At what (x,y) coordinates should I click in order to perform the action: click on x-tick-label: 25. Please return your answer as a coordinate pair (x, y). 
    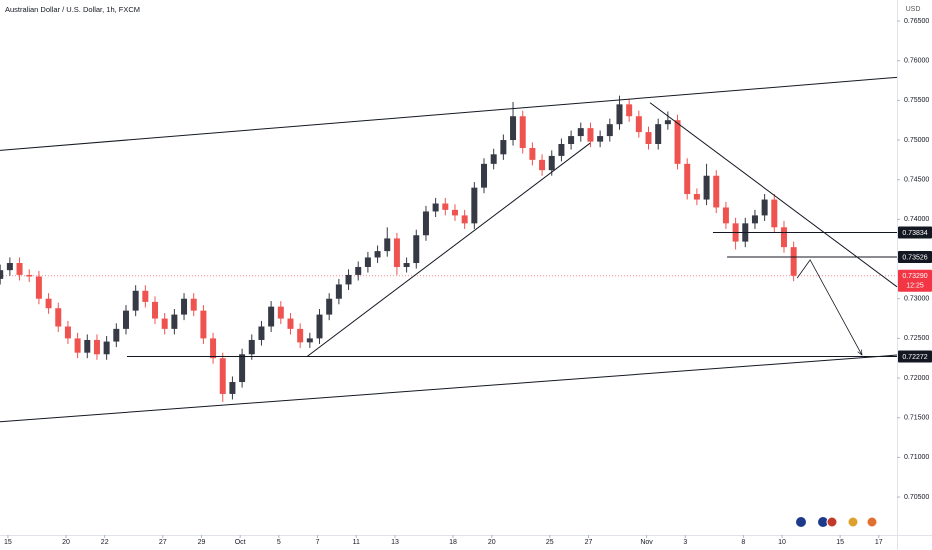
    Looking at the image, I should click on (550, 542).